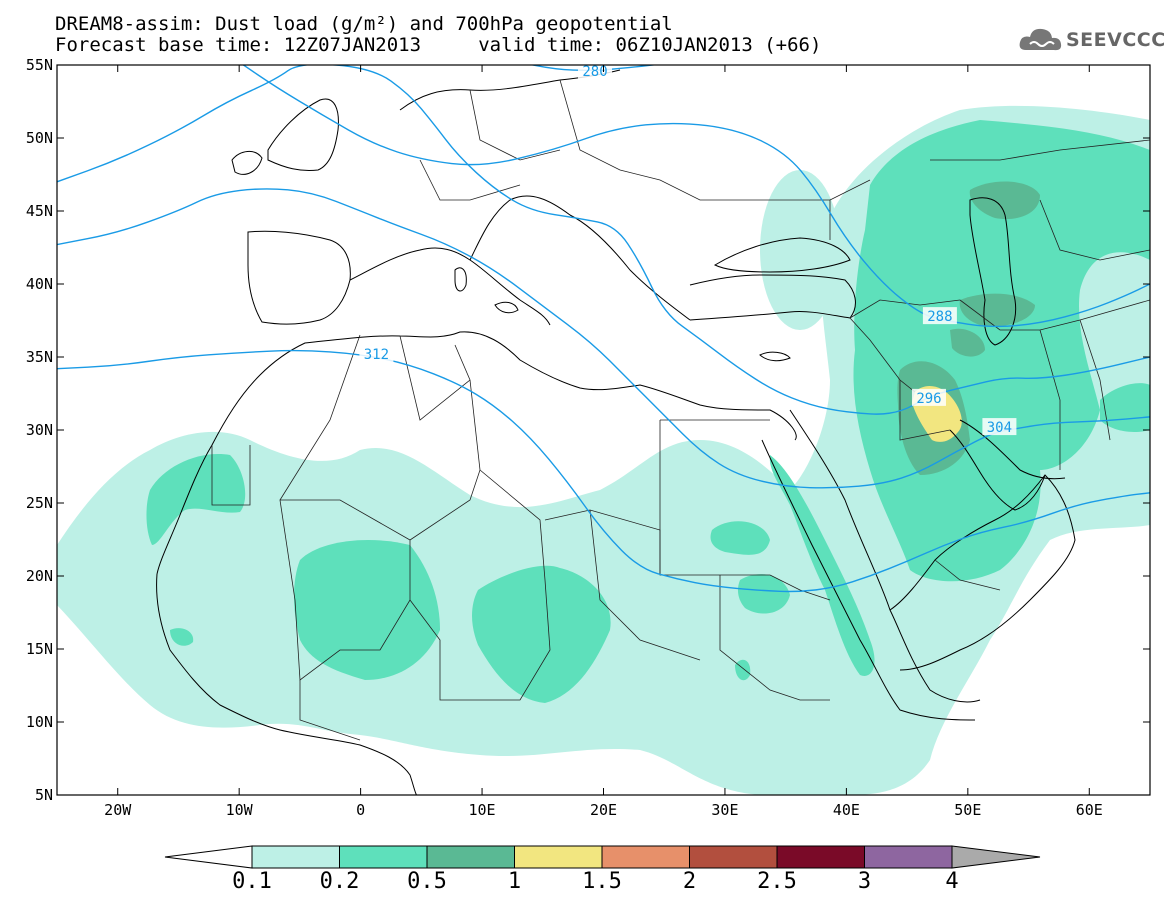 The width and height of the screenshot is (1165, 907). I want to click on colorbar-lower-arrow, so click(208, 857).